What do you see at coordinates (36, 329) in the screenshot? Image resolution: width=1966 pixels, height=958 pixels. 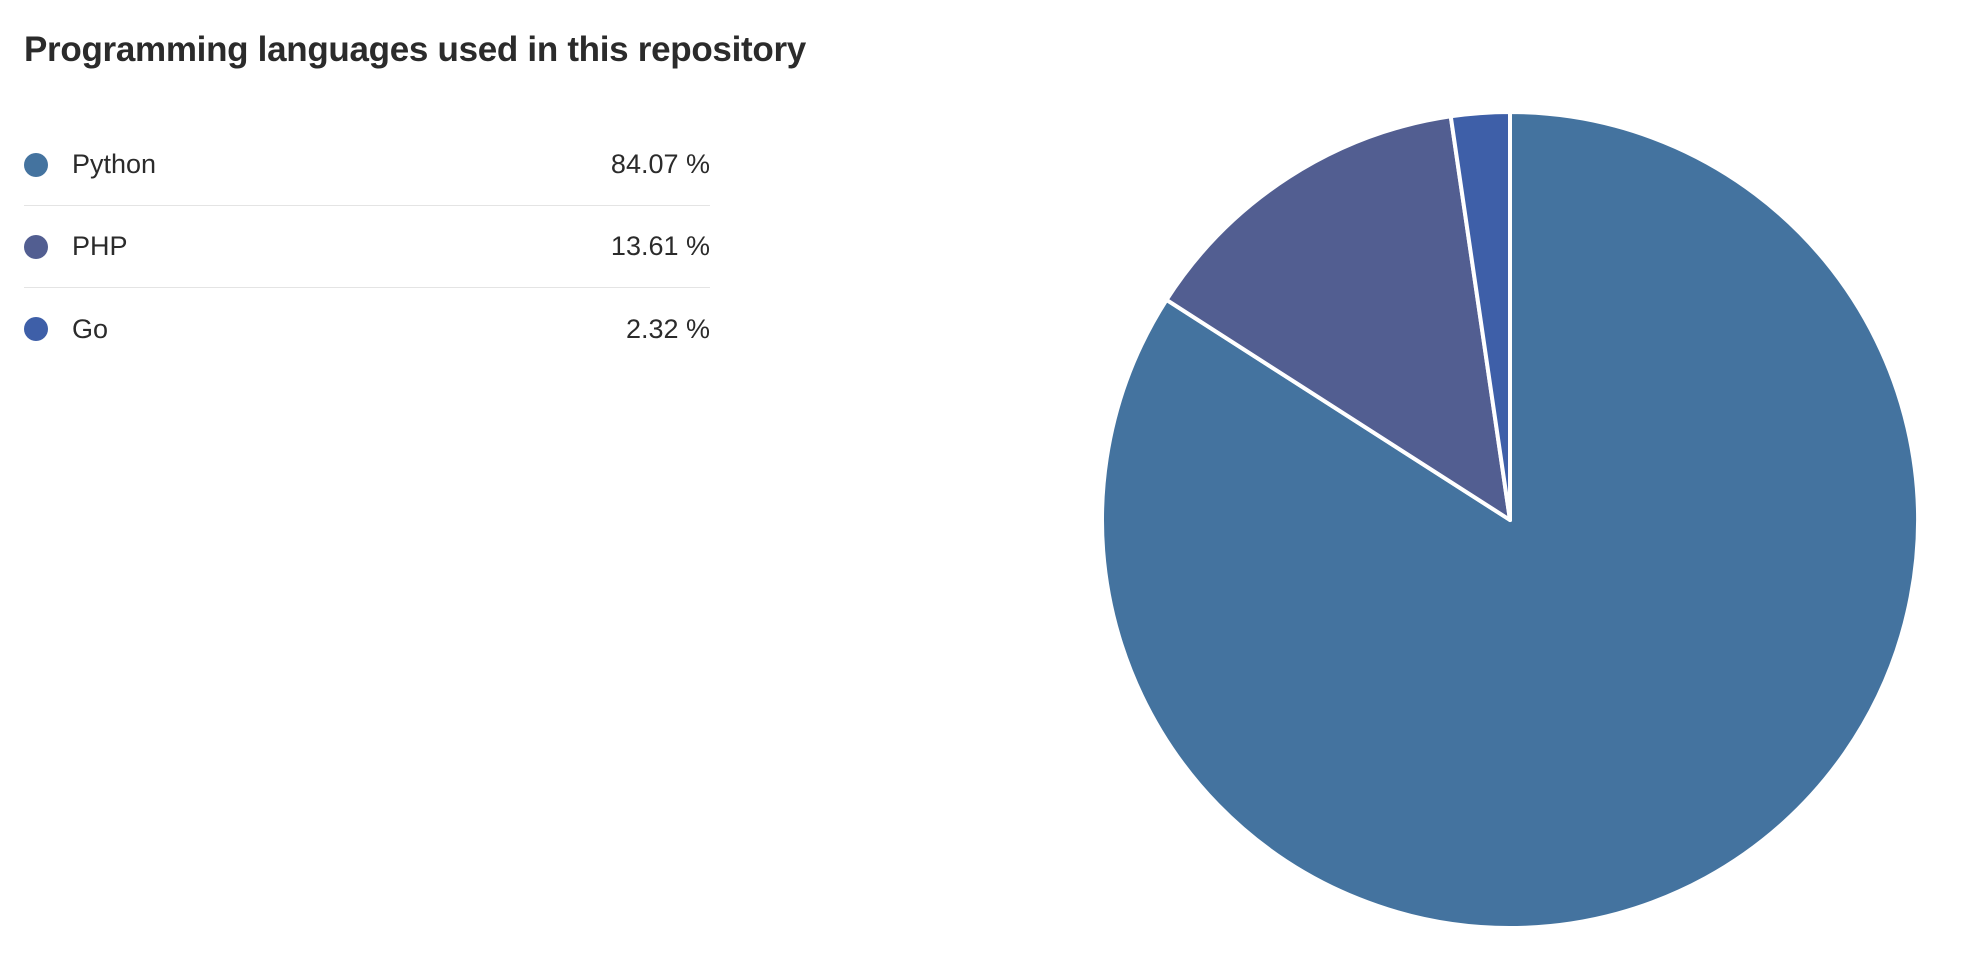 I see `legend-swatch-go` at bounding box center [36, 329].